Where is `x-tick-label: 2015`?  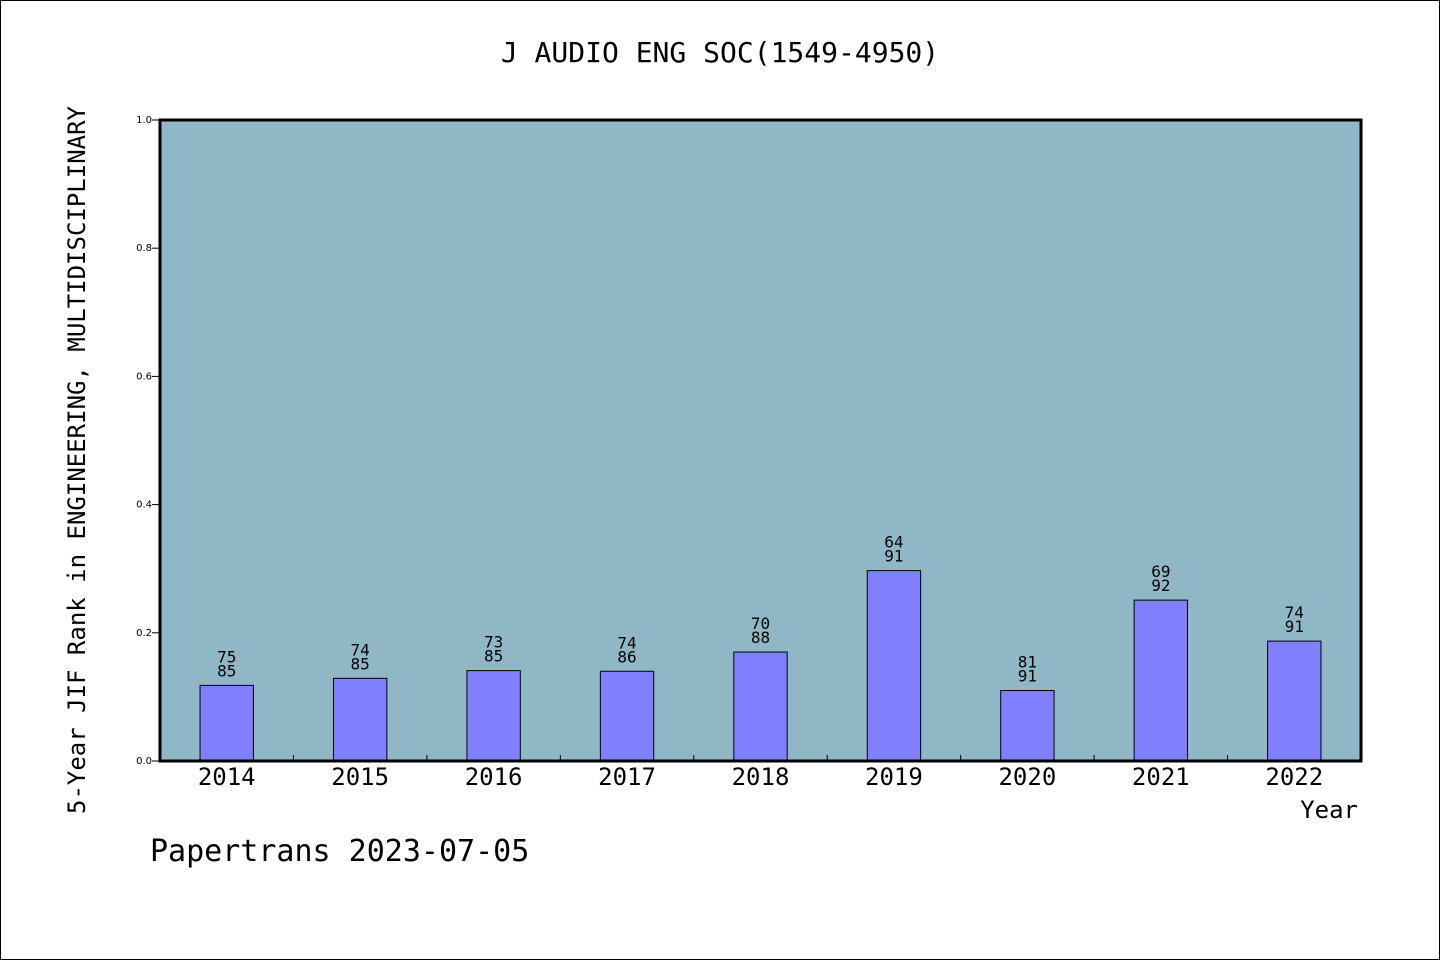 x-tick-label: 2015 is located at coordinates (360, 777).